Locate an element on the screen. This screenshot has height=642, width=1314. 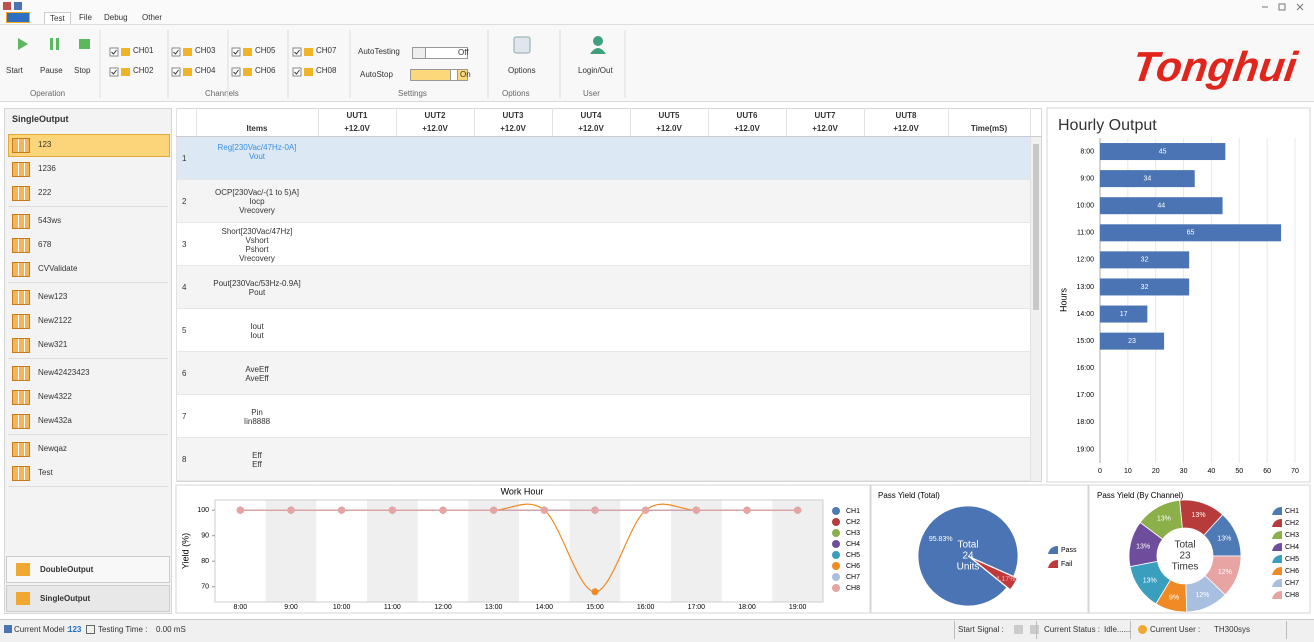
y-axis-title: Hours is located at coordinates (1063, 300).